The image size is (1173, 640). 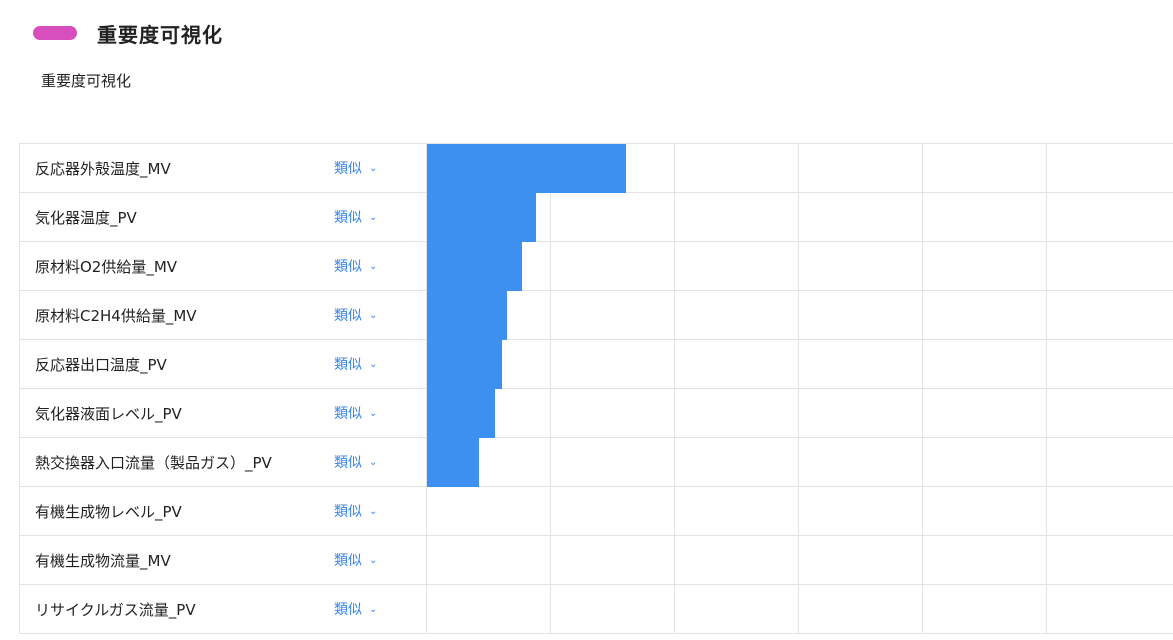 I want to click on feature-label: 気化器液面レベル_PV, so click(x=108, y=413).